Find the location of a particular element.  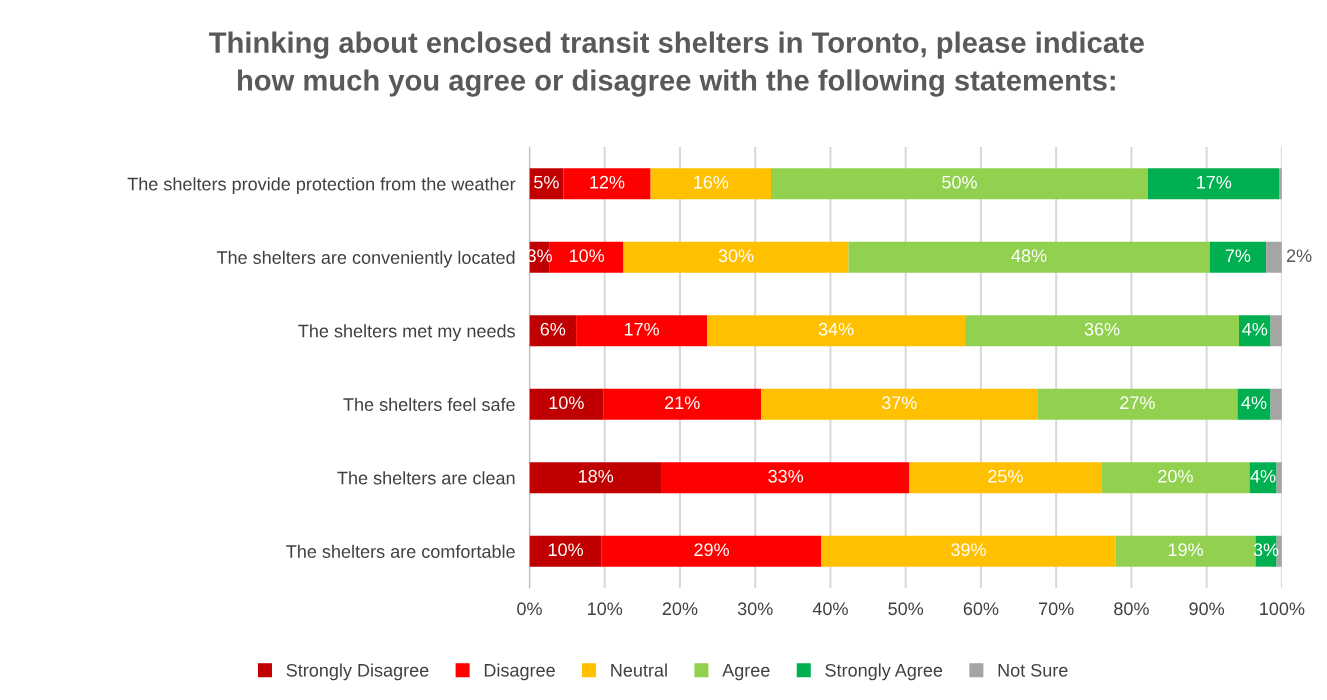

y-tick-label: The shelters feel safe is located at coordinates (429, 404).